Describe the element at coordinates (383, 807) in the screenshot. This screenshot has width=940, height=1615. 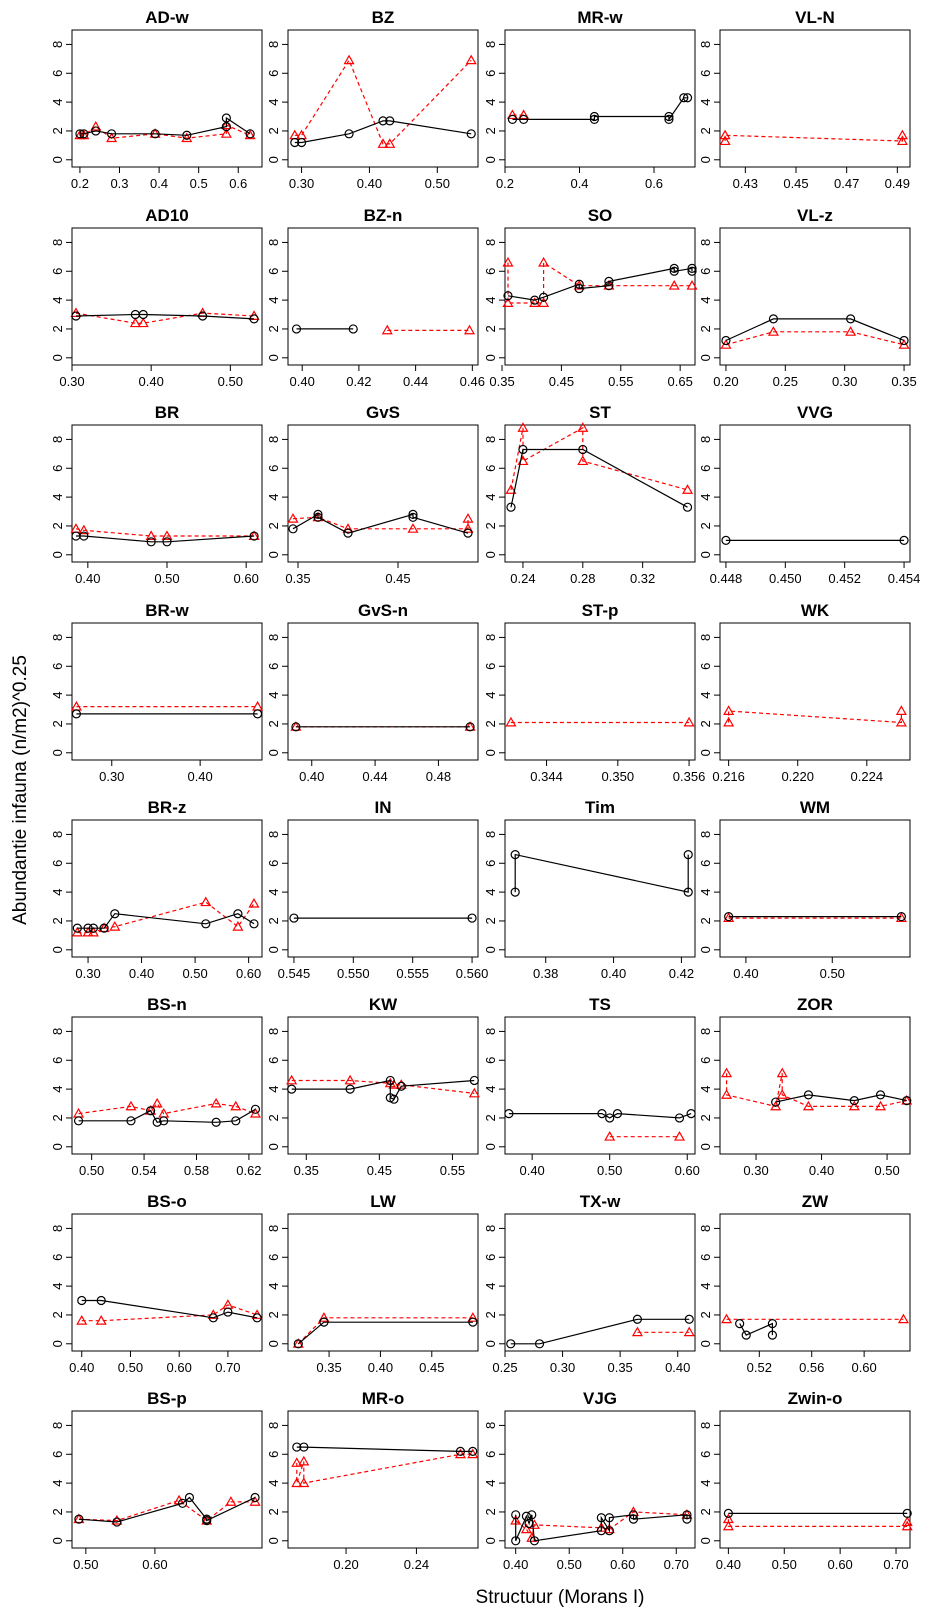
I see `panel-title: IN` at that location.